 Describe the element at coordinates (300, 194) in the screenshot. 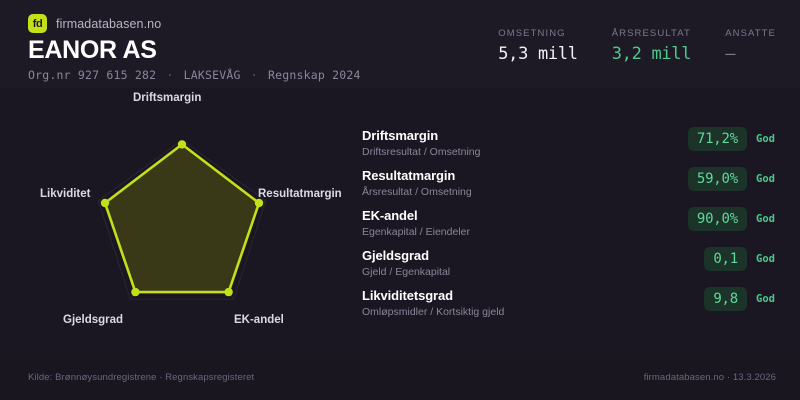

I see `axis-label-resultatmargin: Resultatmargin` at that location.